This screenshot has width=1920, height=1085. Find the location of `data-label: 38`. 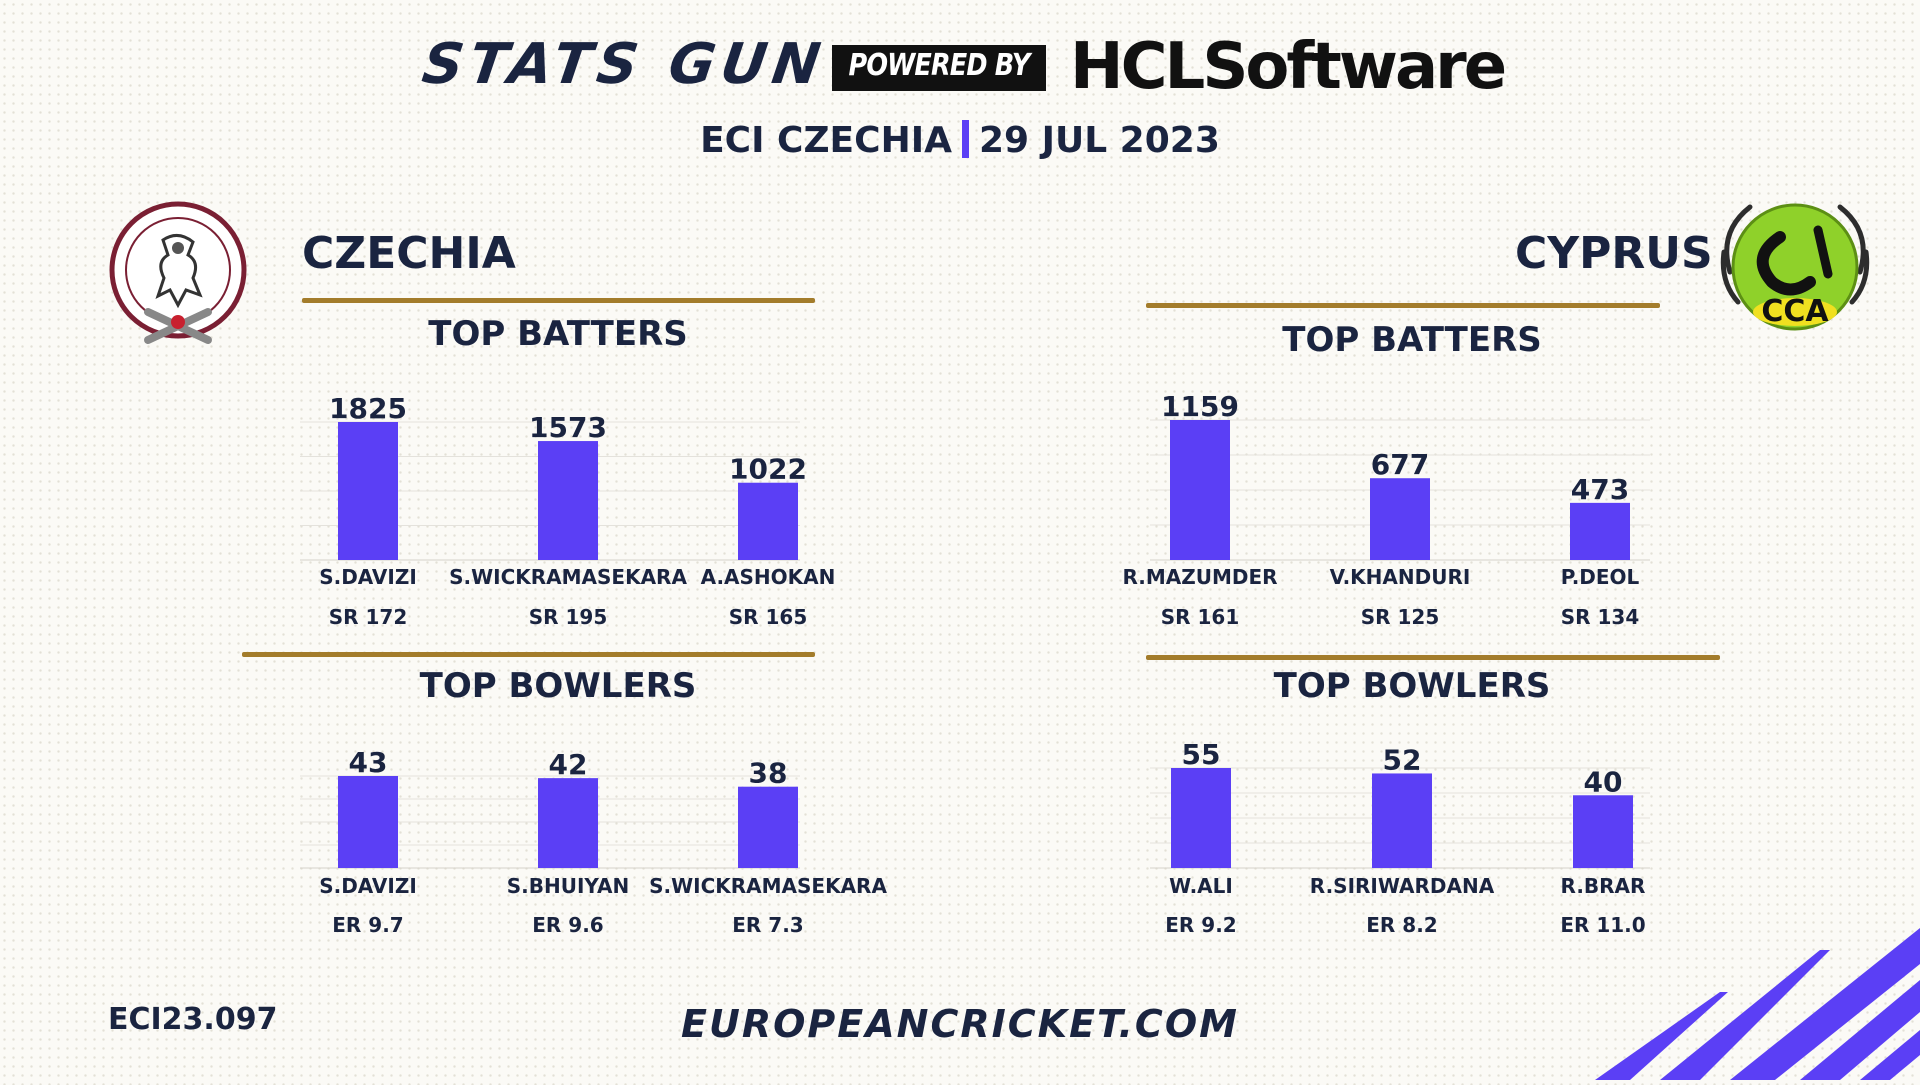

data-label: 38 is located at coordinates (768, 773).